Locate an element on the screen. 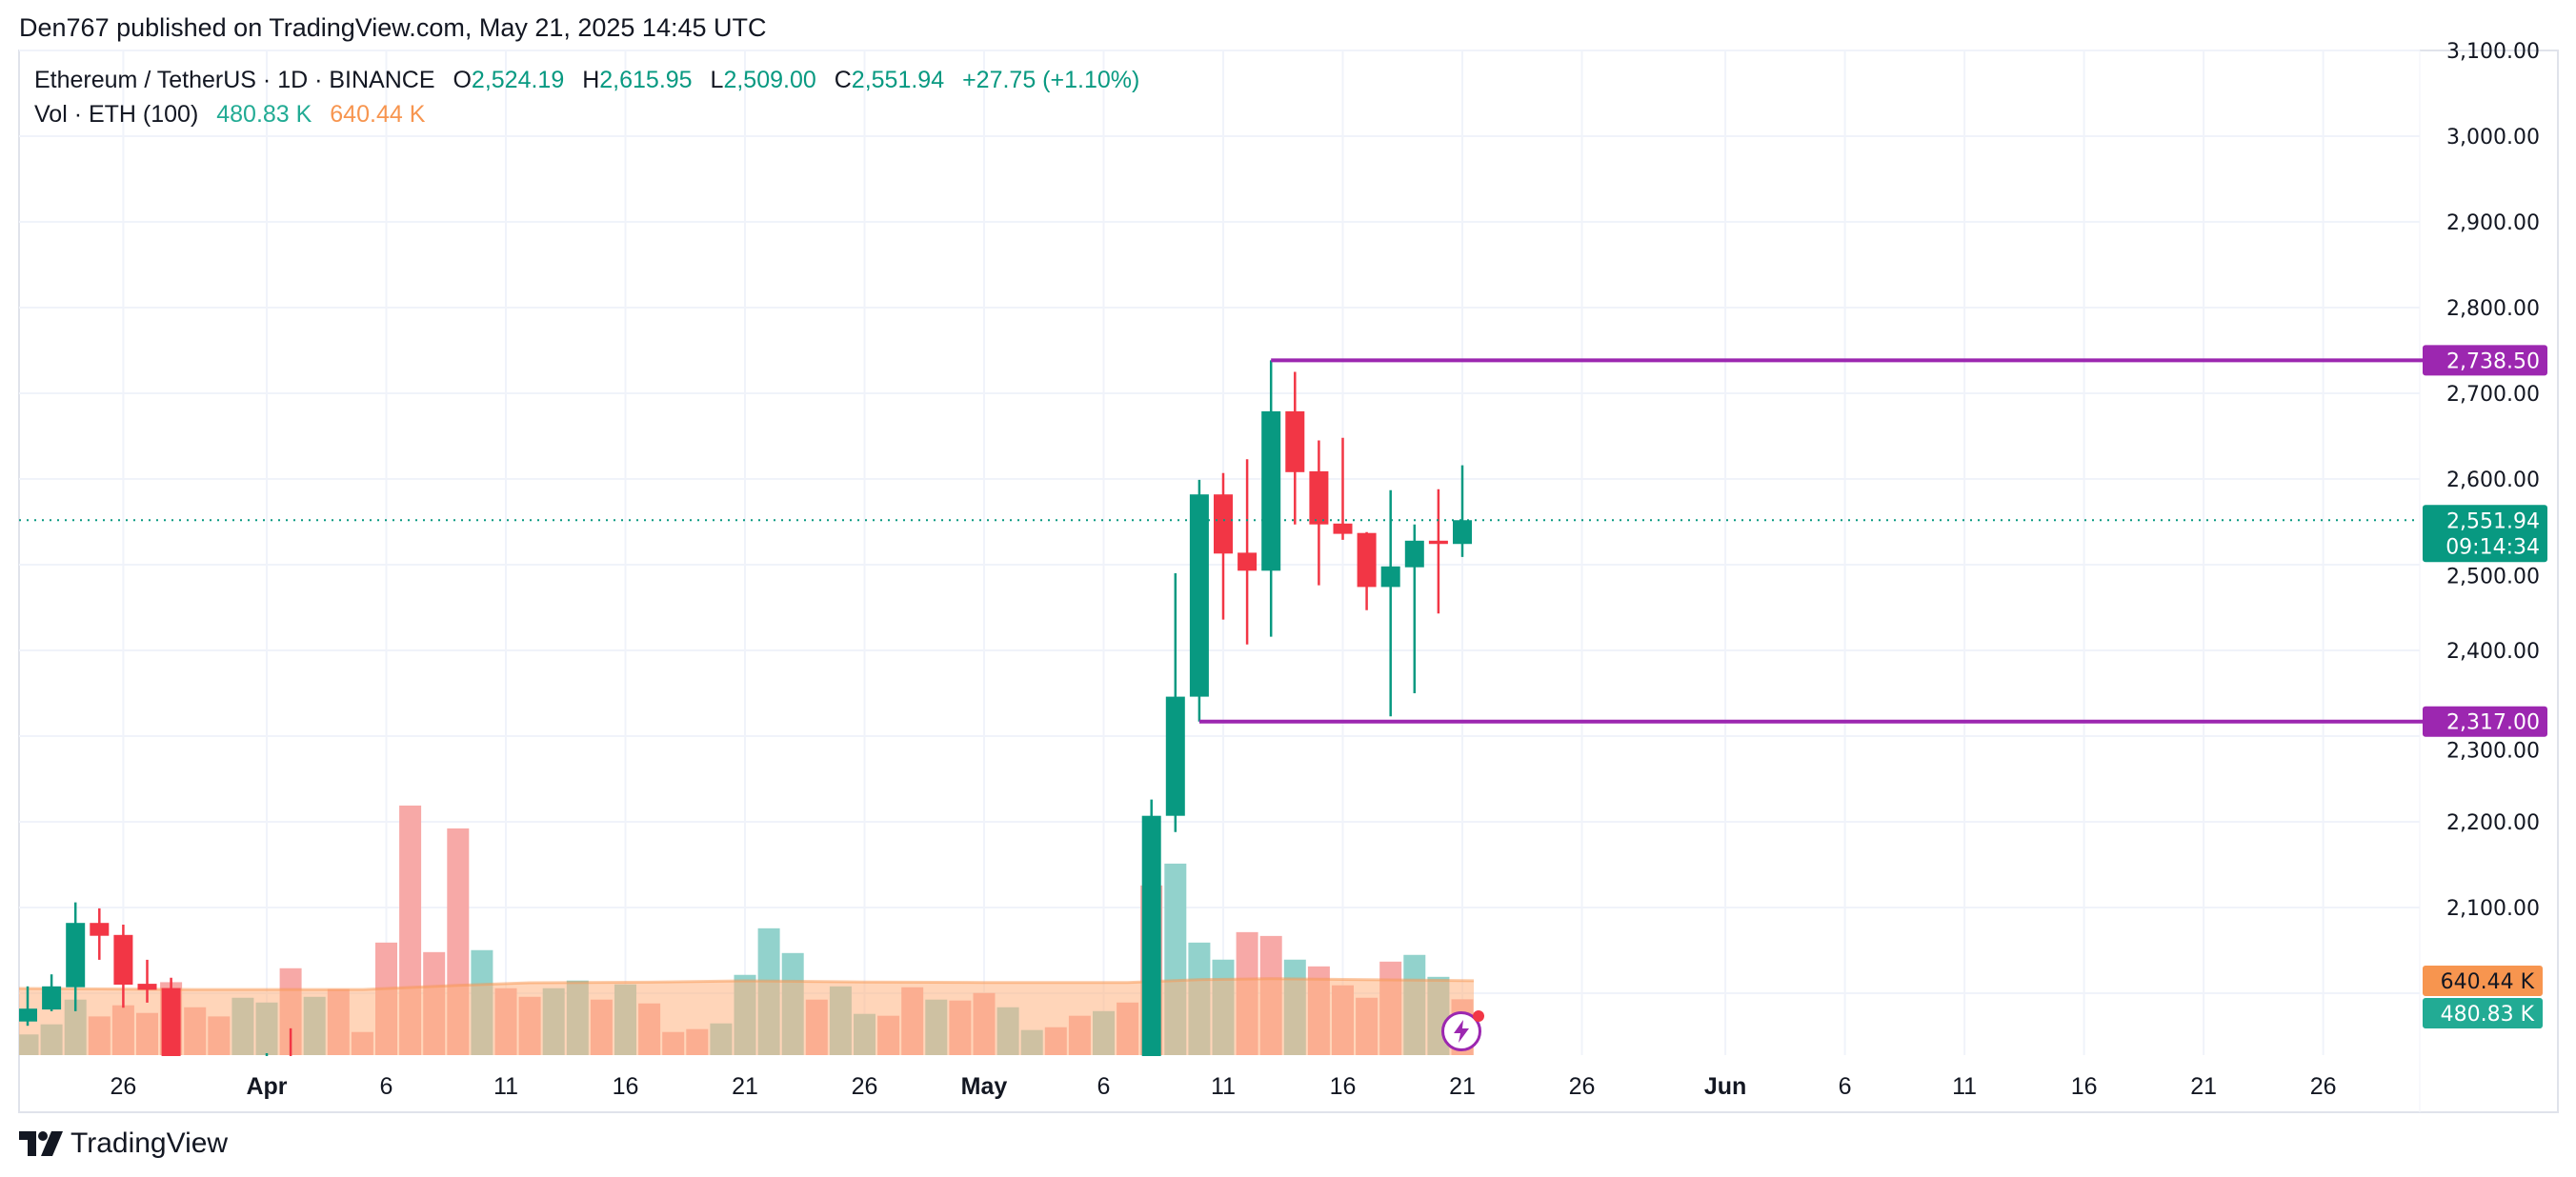 This screenshot has width=2576, height=1177. price-tick-label: 2,700.00 is located at coordinates (2493, 395).